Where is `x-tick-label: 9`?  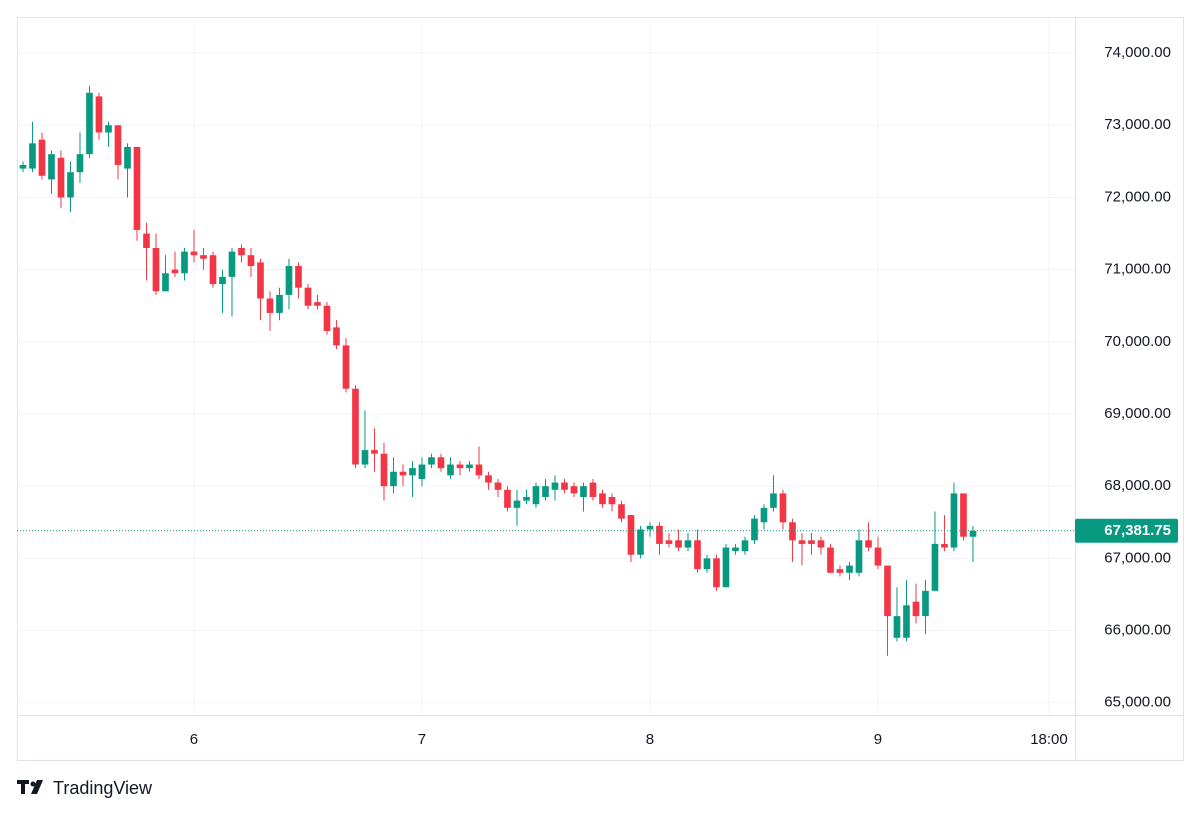
x-tick-label: 9 is located at coordinates (878, 739).